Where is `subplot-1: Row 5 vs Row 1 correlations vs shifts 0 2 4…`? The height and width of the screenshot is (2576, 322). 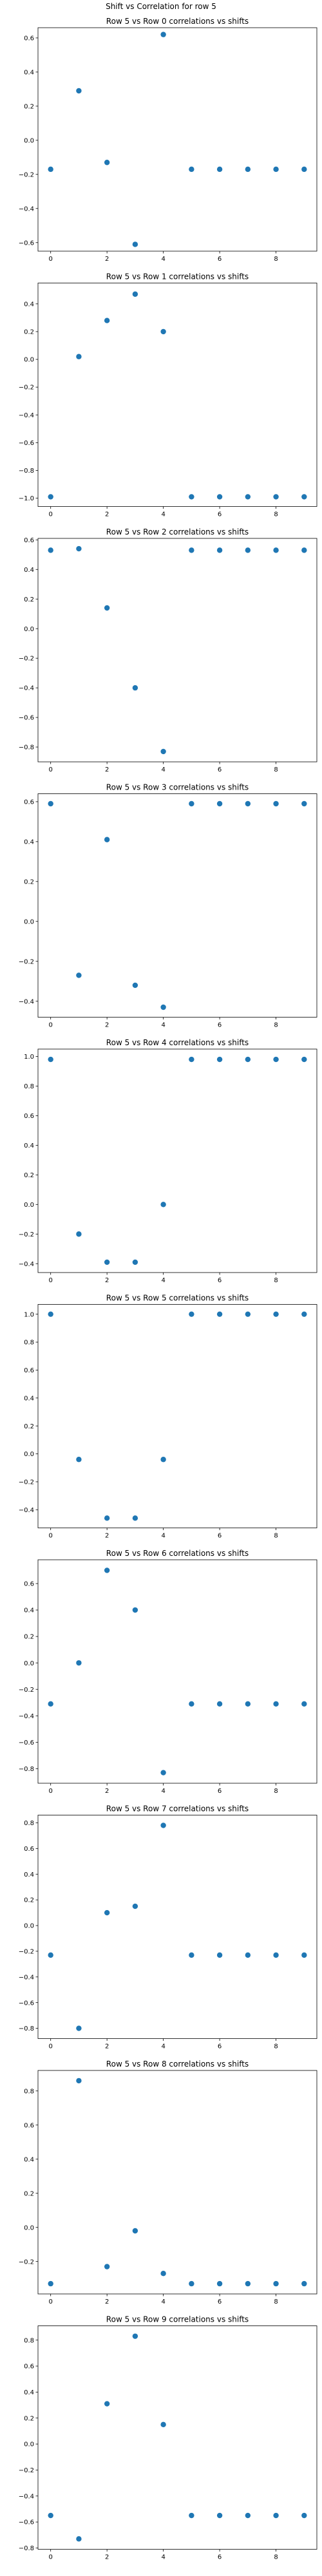
subplot-1: Row 5 vs Row 1 correlations vs shifts 0 2 4… is located at coordinates (168, 395).